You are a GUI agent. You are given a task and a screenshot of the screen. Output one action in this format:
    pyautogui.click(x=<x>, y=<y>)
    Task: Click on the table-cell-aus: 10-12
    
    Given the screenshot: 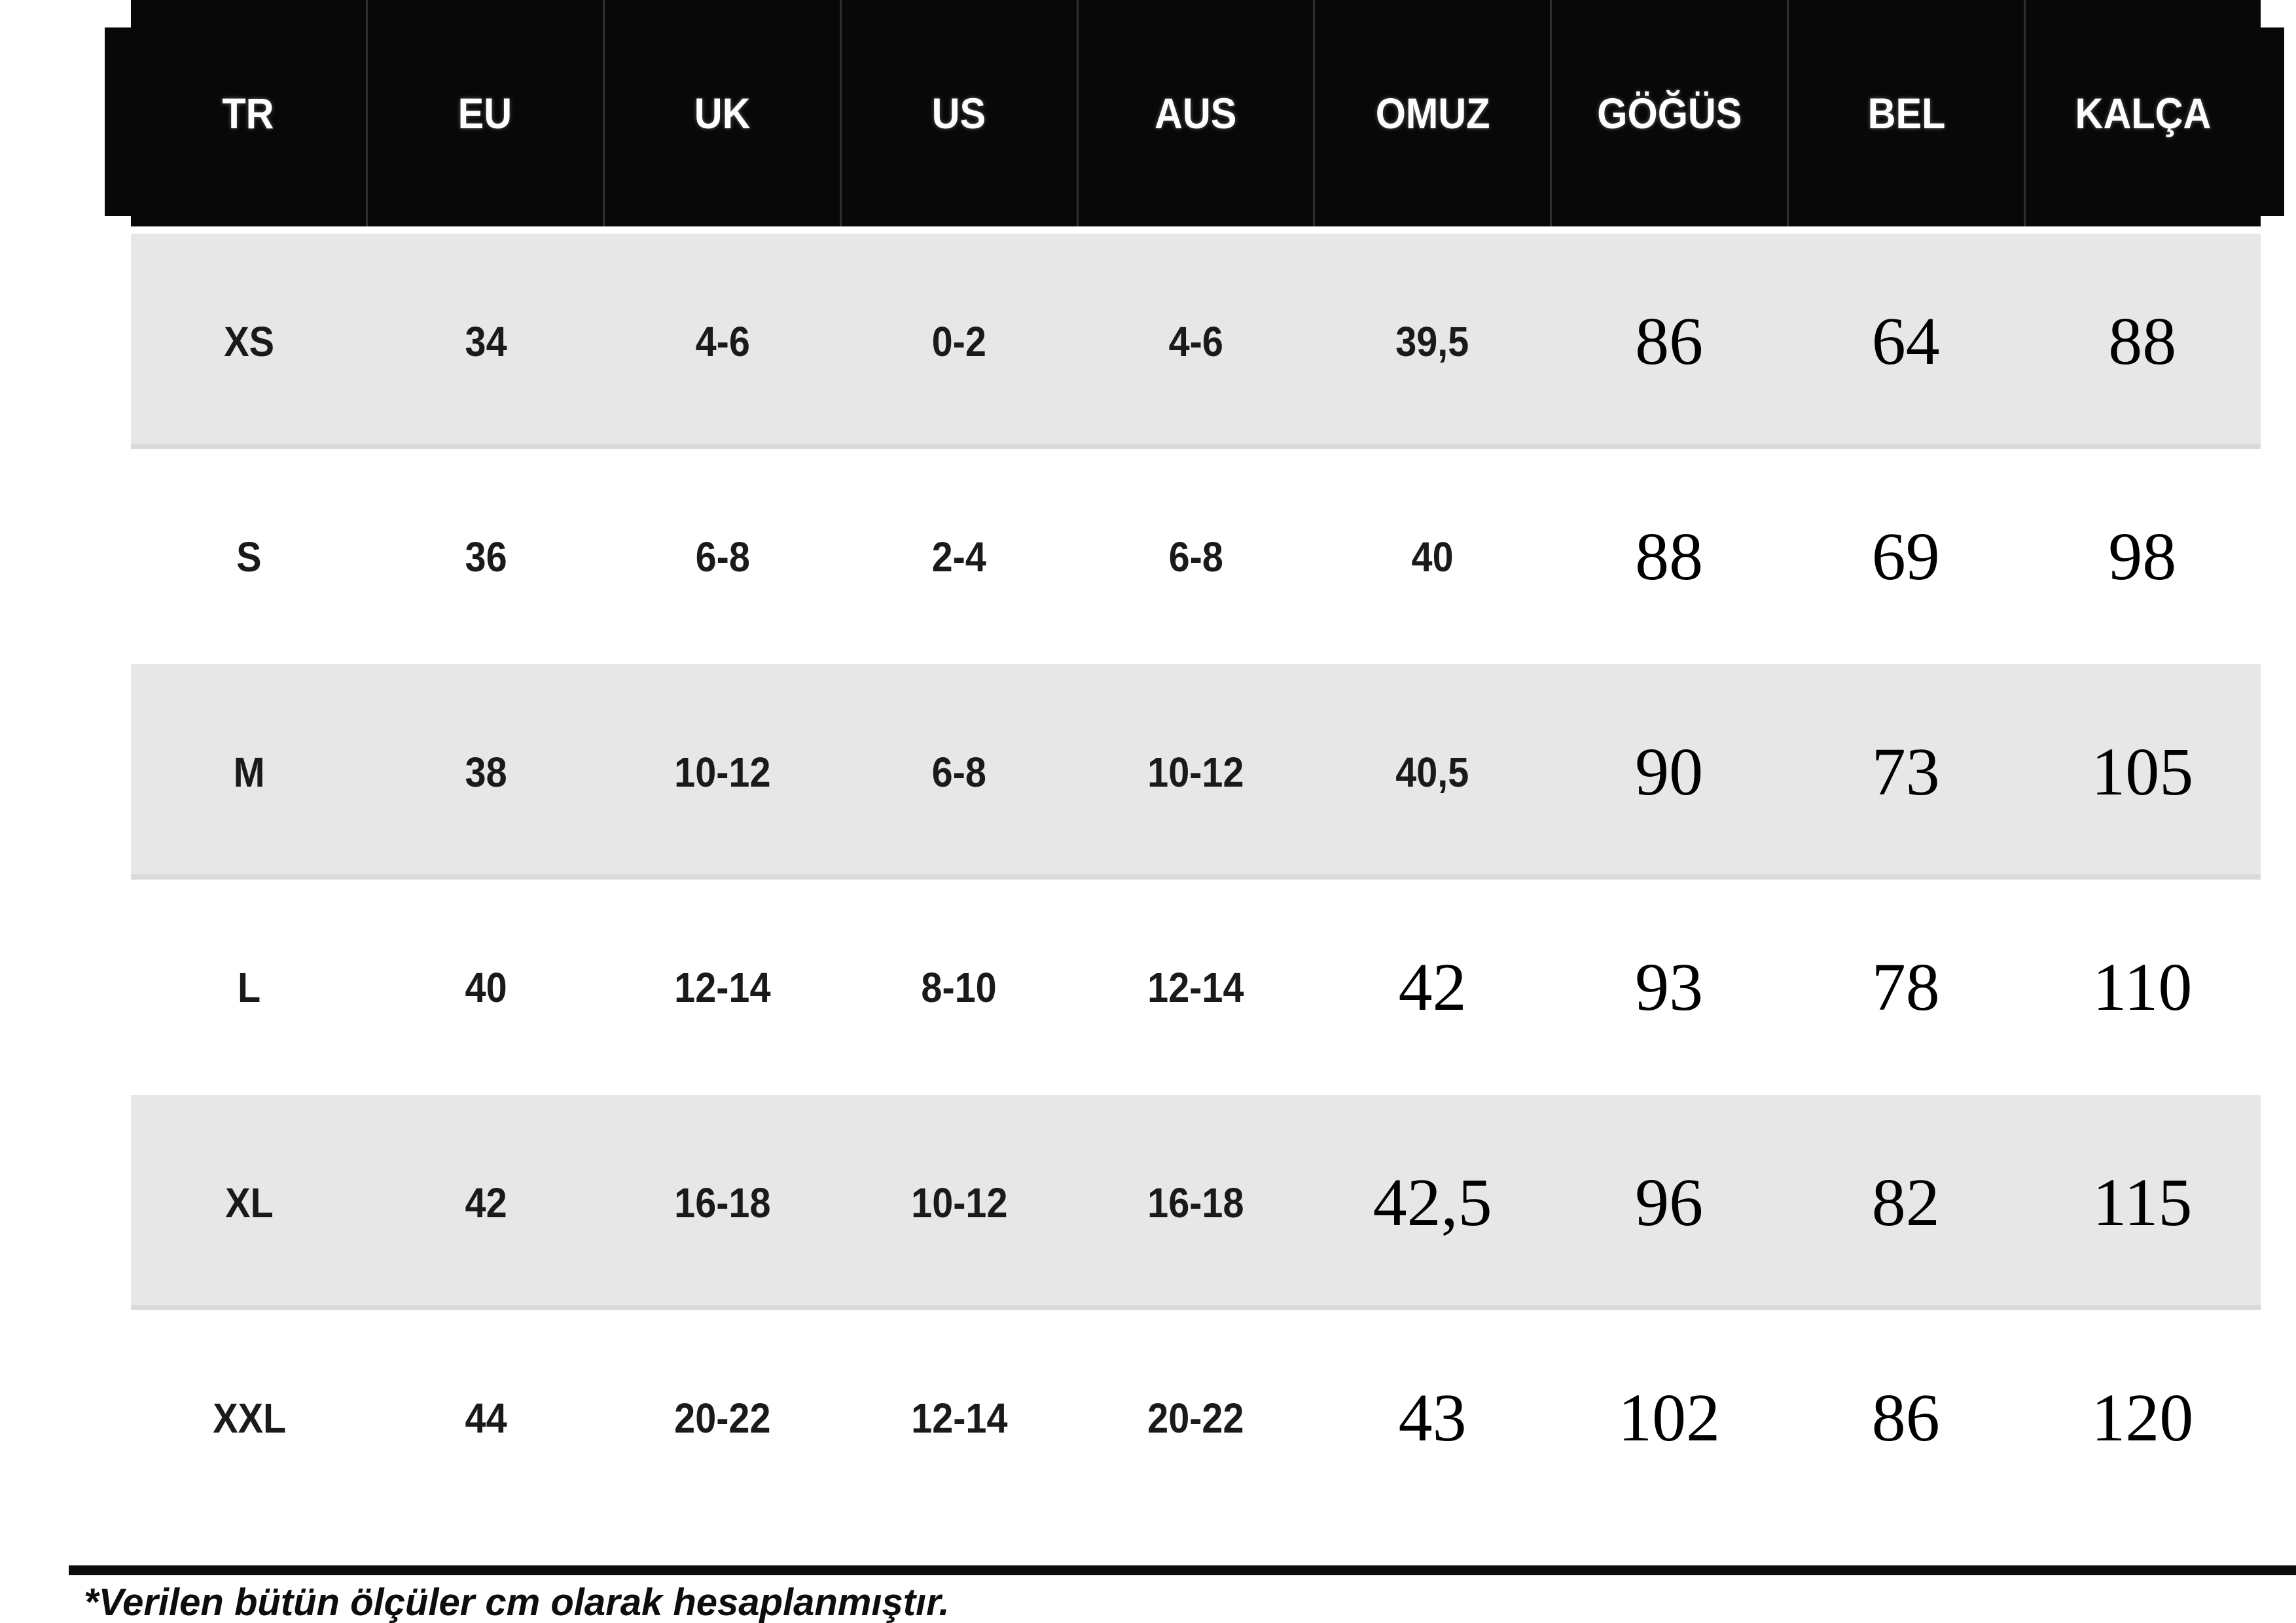 What is the action you would take?
    pyautogui.click(x=1195, y=772)
    